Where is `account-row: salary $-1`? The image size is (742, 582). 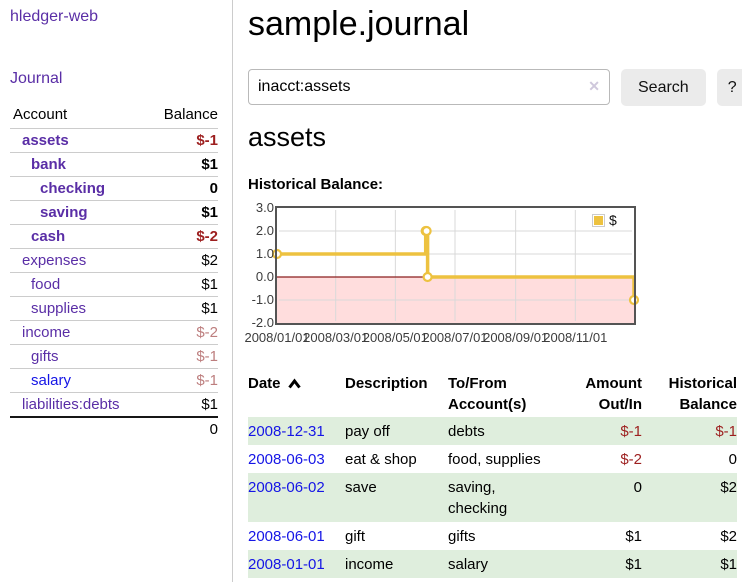 account-row: salary $-1 is located at coordinates (114, 380).